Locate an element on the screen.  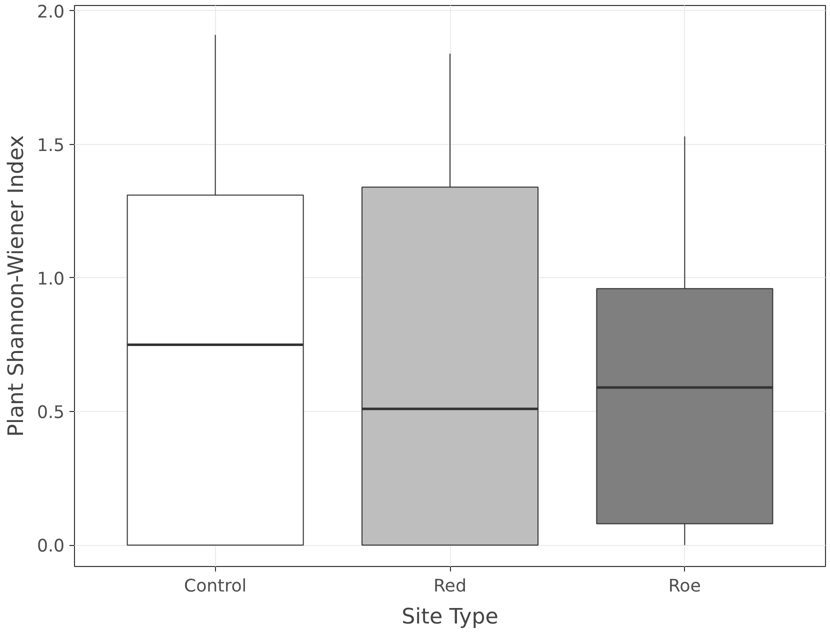
x-tick-label: Roe is located at coordinates (684, 586).